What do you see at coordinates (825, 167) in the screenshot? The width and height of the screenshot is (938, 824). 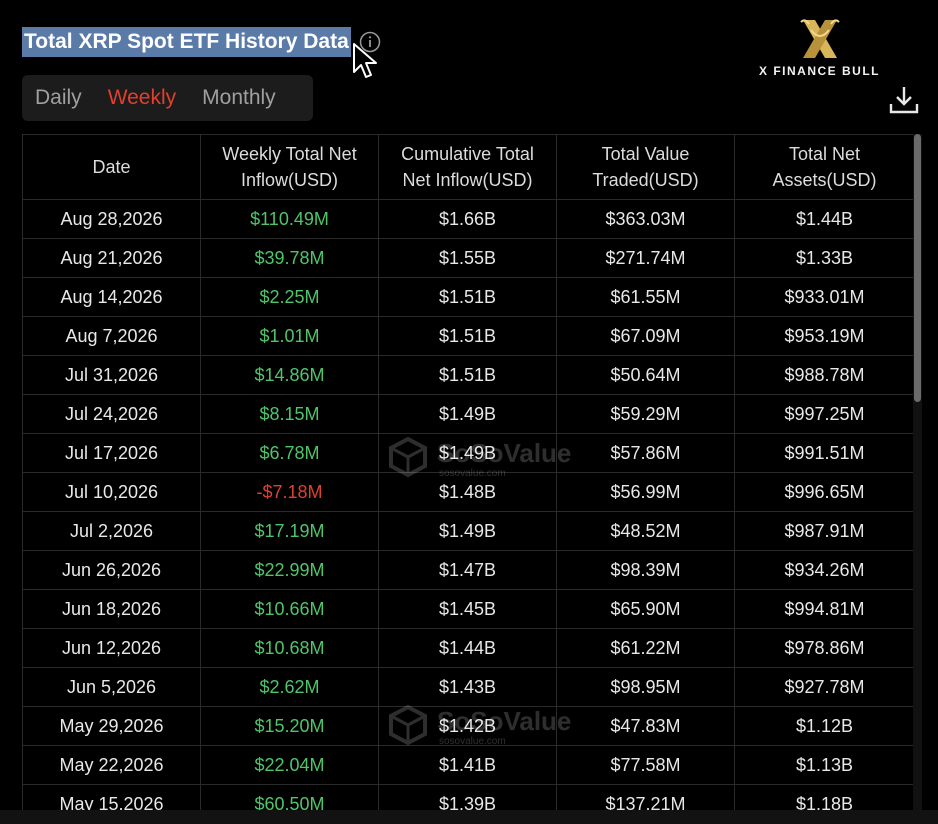 I see `column-header-total-net-assets: Total Net Assets(USD)` at bounding box center [825, 167].